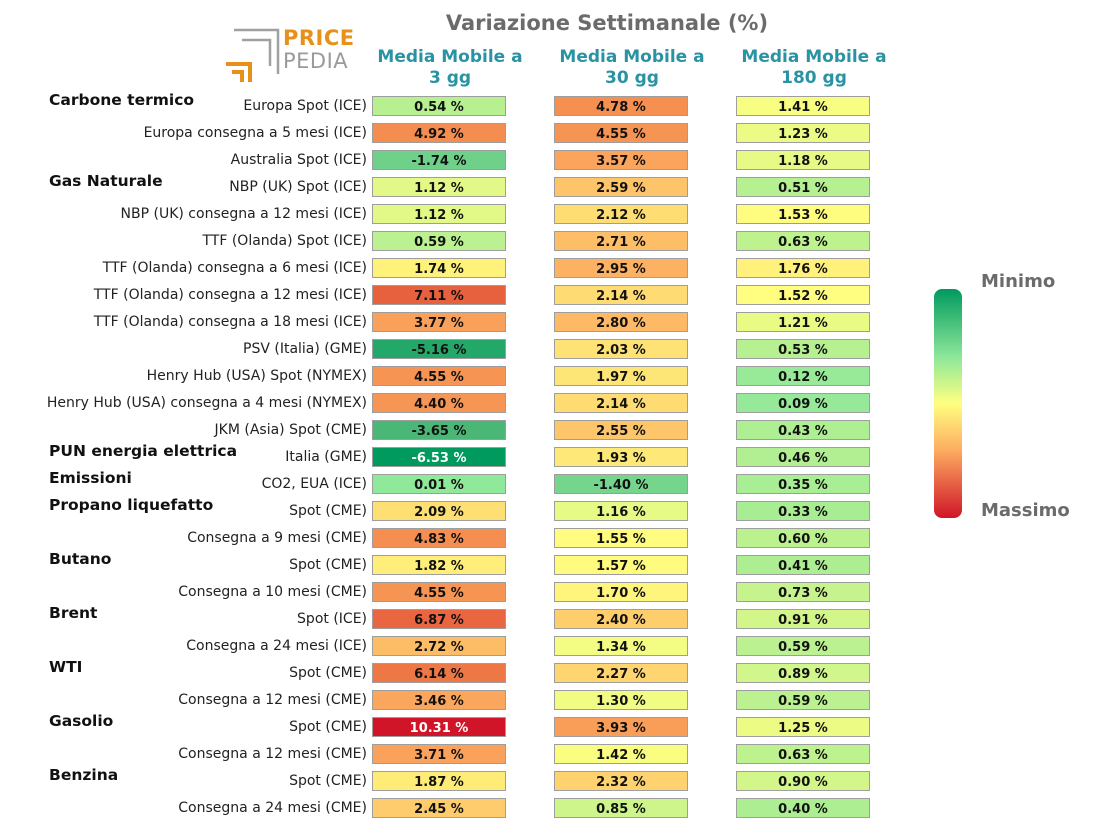  I want to click on heatmap-cell: 3.71 %, so click(439, 754).